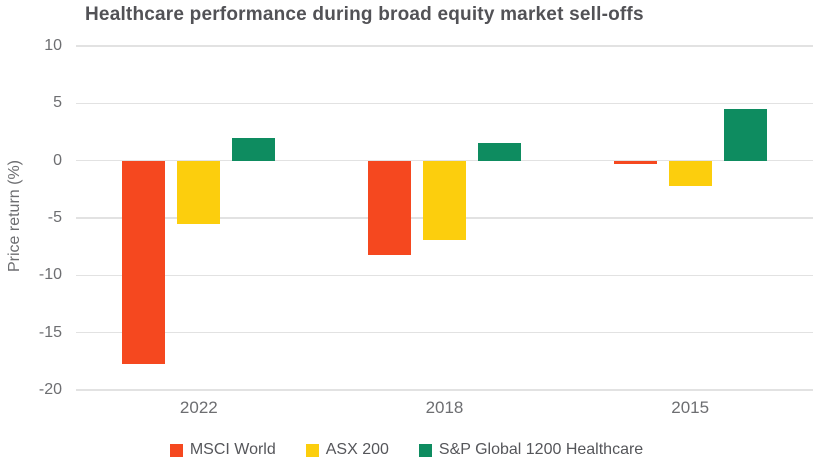 This screenshot has height=464, width=813. I want to click on y-tick-label-5: 5, so click(57, 103).